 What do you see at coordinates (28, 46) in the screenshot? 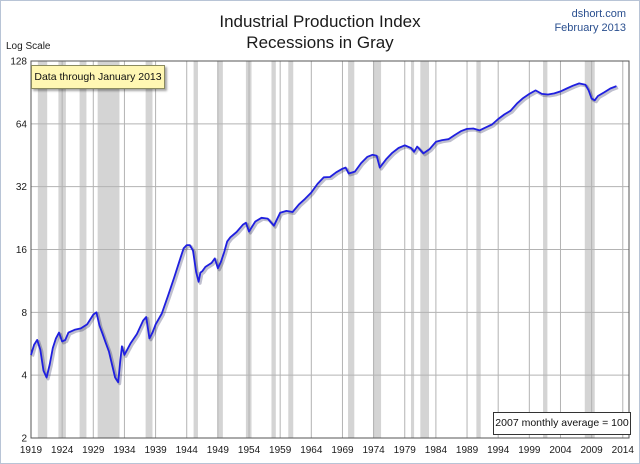
I see `y-axis-label: Log Scale` at bounding box center [28, 46].